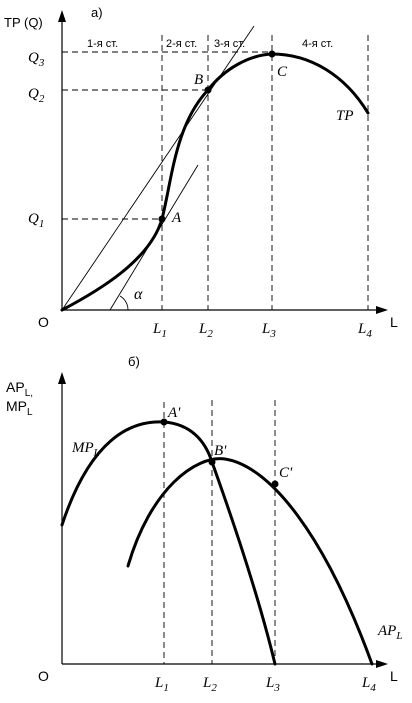  What do you see at coordinates (220, 451) in the screenshot?
I see `point-b-prime-label: B'` at bounding box center [220, 451].